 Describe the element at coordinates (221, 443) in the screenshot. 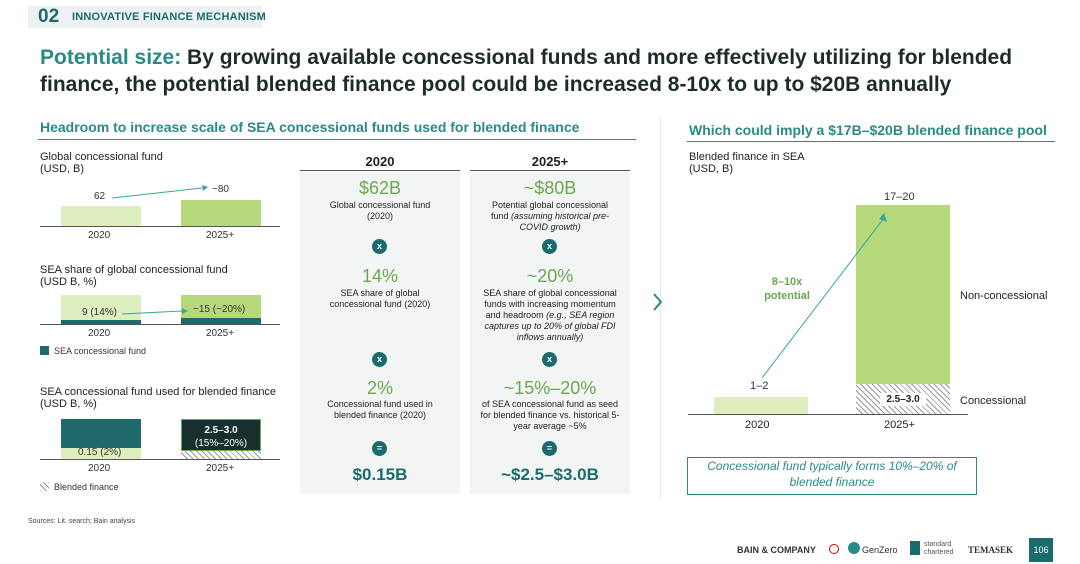

I see `chart3-value-2025-b: (15%–20%)` at that location.